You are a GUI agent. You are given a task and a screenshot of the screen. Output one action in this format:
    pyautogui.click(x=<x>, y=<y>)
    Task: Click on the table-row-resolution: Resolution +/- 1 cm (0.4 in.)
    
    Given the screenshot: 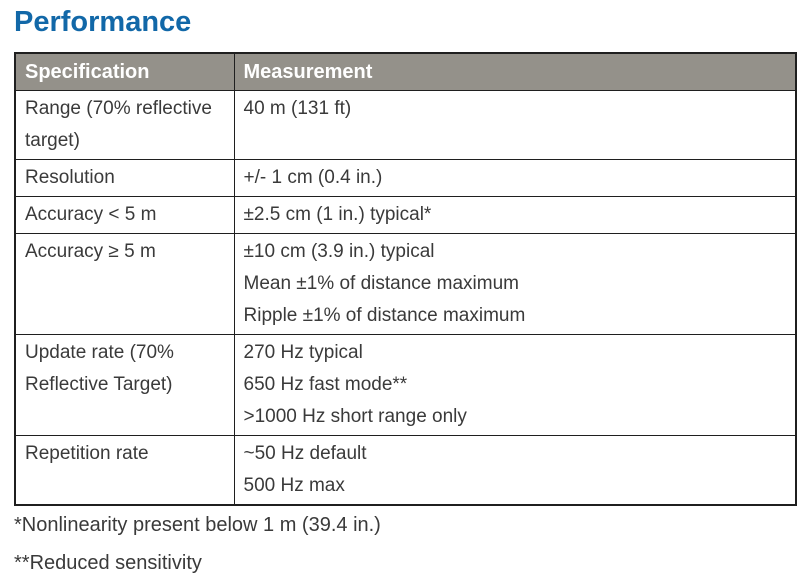 What is the action you would take?
    pyautogui.click(x=405, y=178)
    